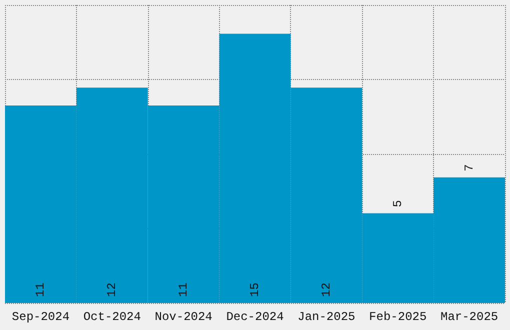 This screenshot has height=330, width=510. What do you see at coordinates (398, 317) in the screenshot?
I see `x-tick-label: Feb-2025` at bounding box center [398, 317].